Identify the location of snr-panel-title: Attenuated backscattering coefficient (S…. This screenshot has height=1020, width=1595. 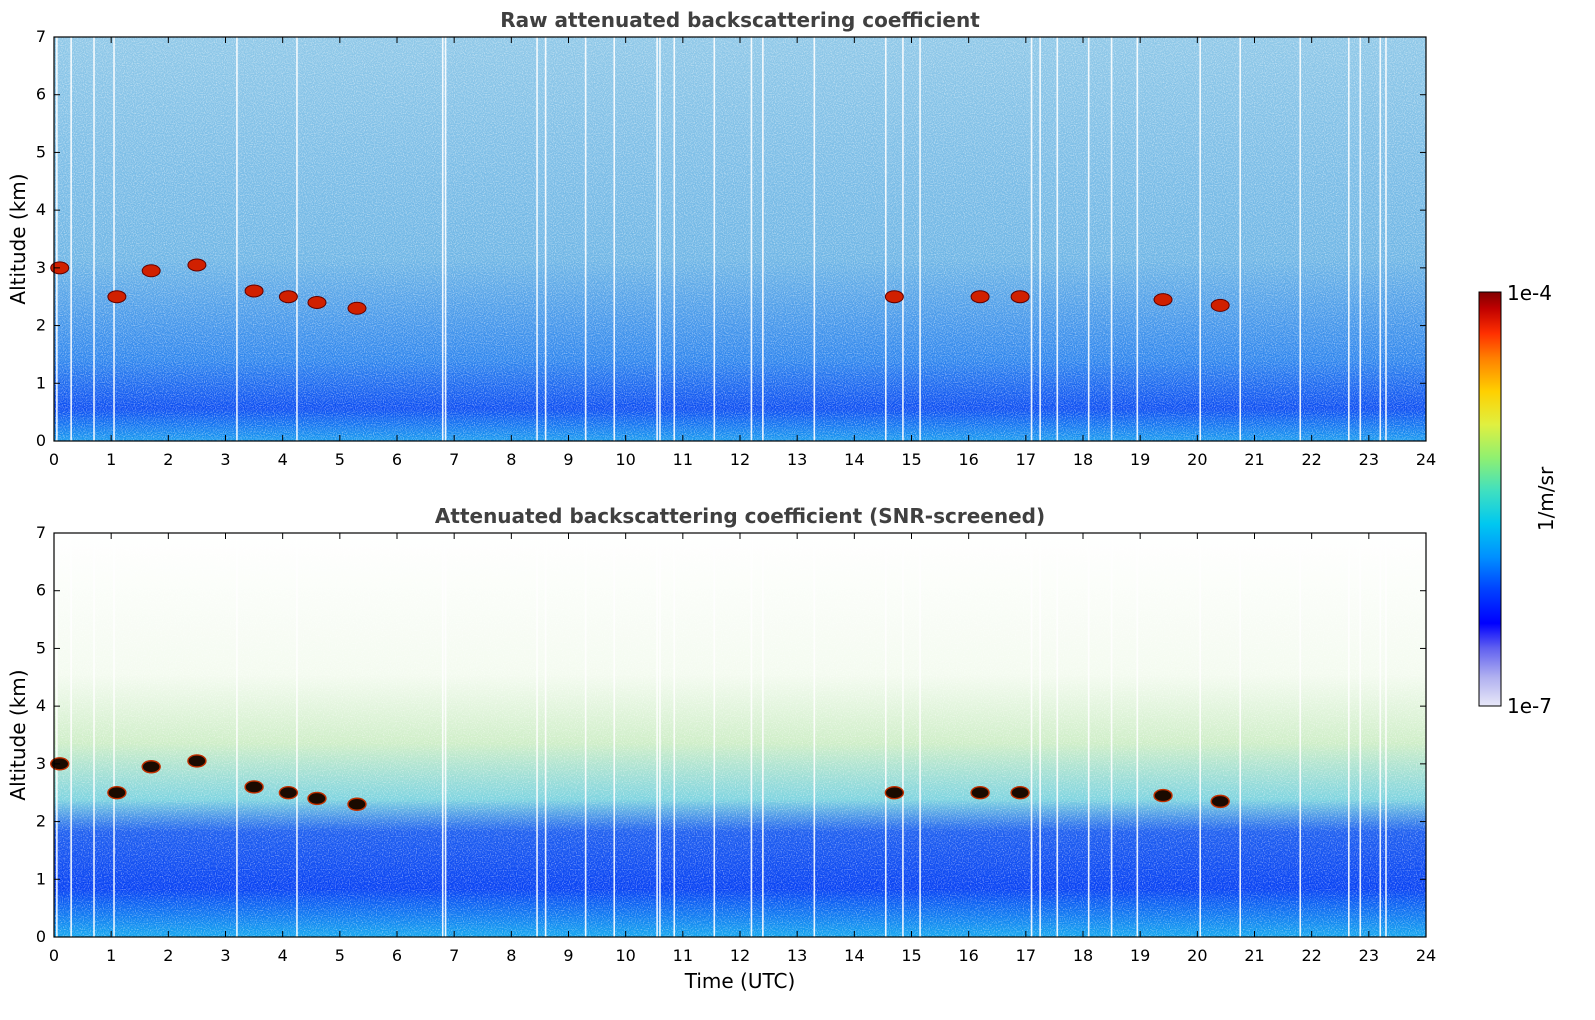
(740, 516).